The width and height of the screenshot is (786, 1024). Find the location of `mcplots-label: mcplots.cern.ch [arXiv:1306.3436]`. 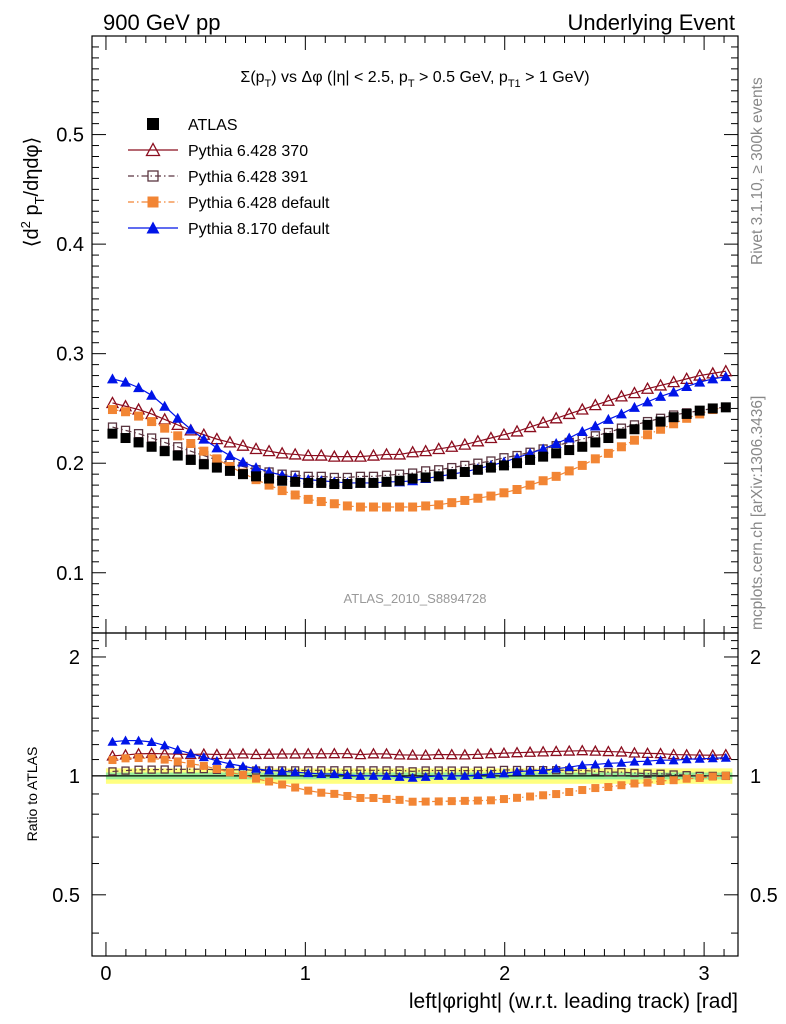

mcplots-label: mcplots.cern.ch [arXiv:1306.3436] is located at coordinates (757, 513).